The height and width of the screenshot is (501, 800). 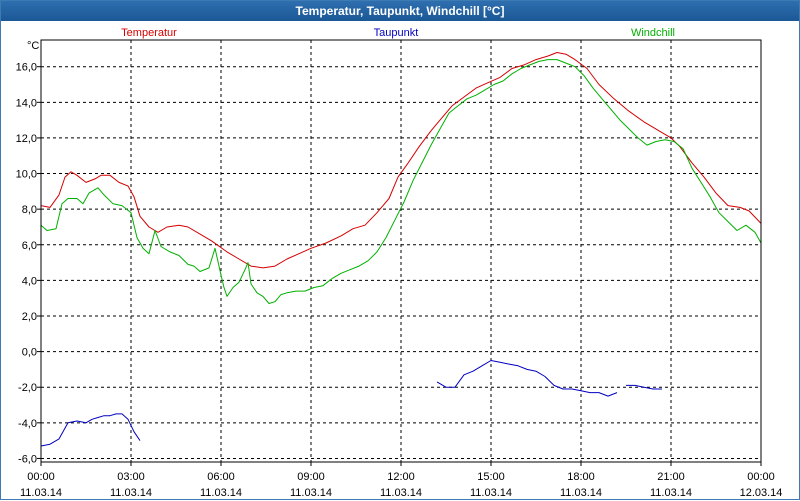 What do you see at coordinates (29, 210) in the screenshot?
I see `y-tick-label: 8,0` at bounding box center [29, 210].